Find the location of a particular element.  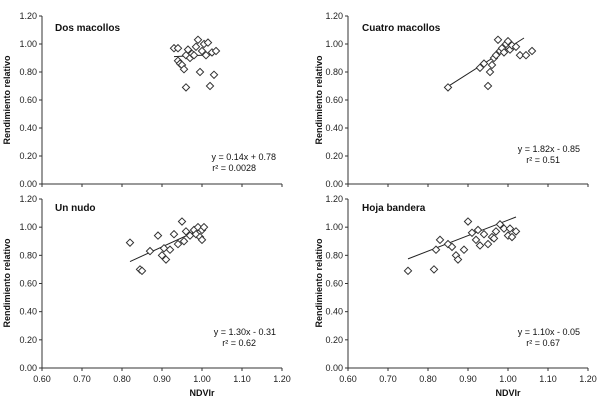

panel-2-title: Cuatro macollos is located at coordinates (401, 28).